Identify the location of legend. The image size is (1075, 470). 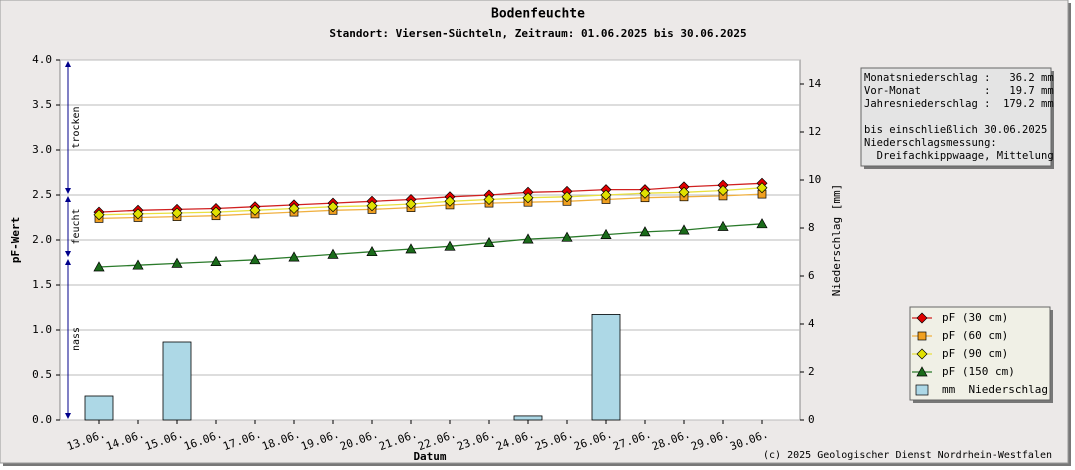
(980, 353).